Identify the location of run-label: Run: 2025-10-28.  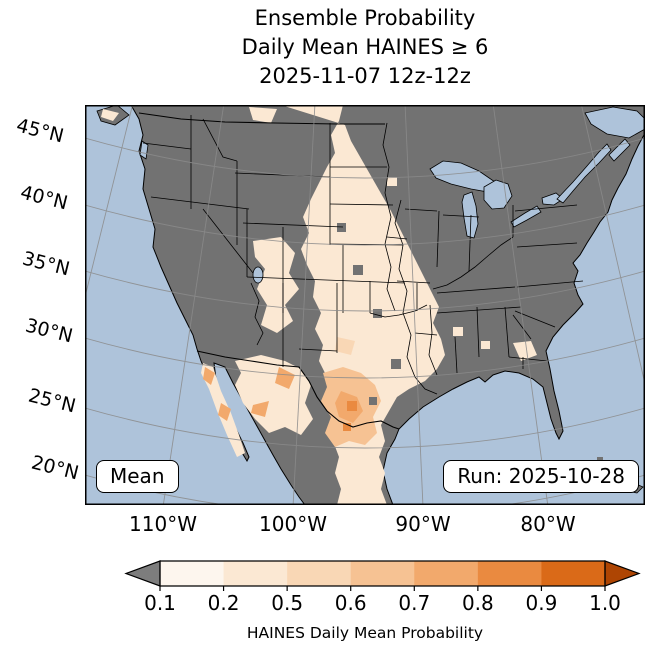
(541, 476).